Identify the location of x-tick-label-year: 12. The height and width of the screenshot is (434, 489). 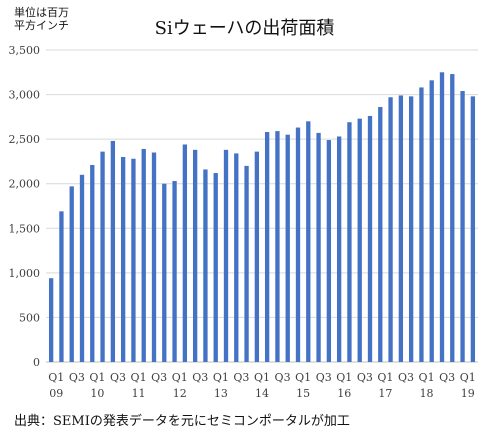
(180, 393).